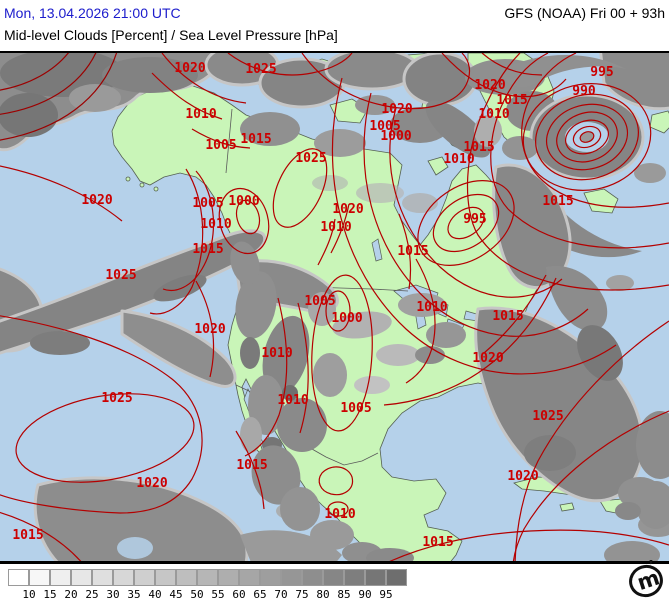  What do you see at coordinates (134, 594) in the screenshot?
I see `legend-value-label: 35` at bounding box center [134, 594].